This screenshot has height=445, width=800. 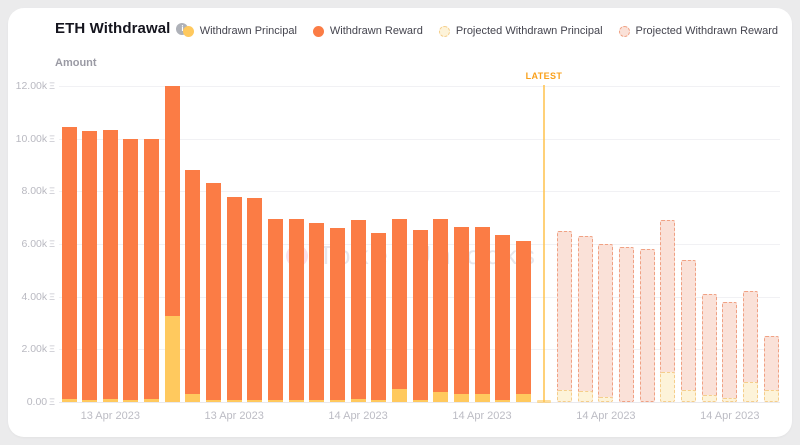 What do you see at coordinates (35, 86) in the screenshot?
I see `y-tick-label: 12.00k Ξ` at bounding box center [35, 86].